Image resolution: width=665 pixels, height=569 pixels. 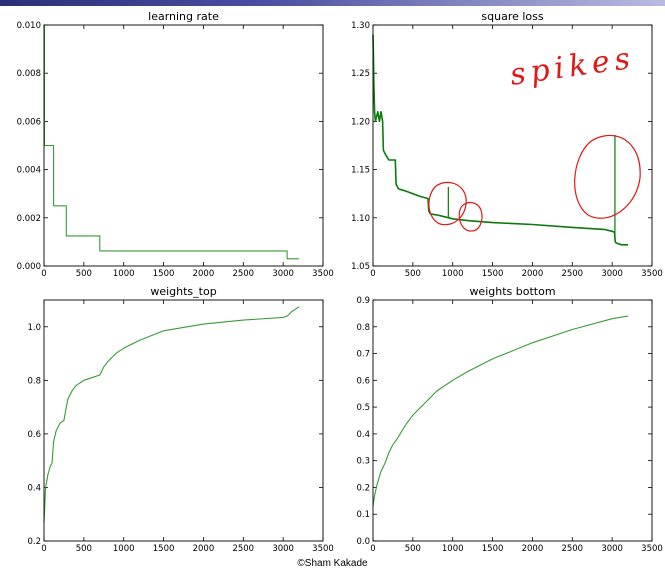 I want to click on weights-top-series-line, so click(x=171, y=414).